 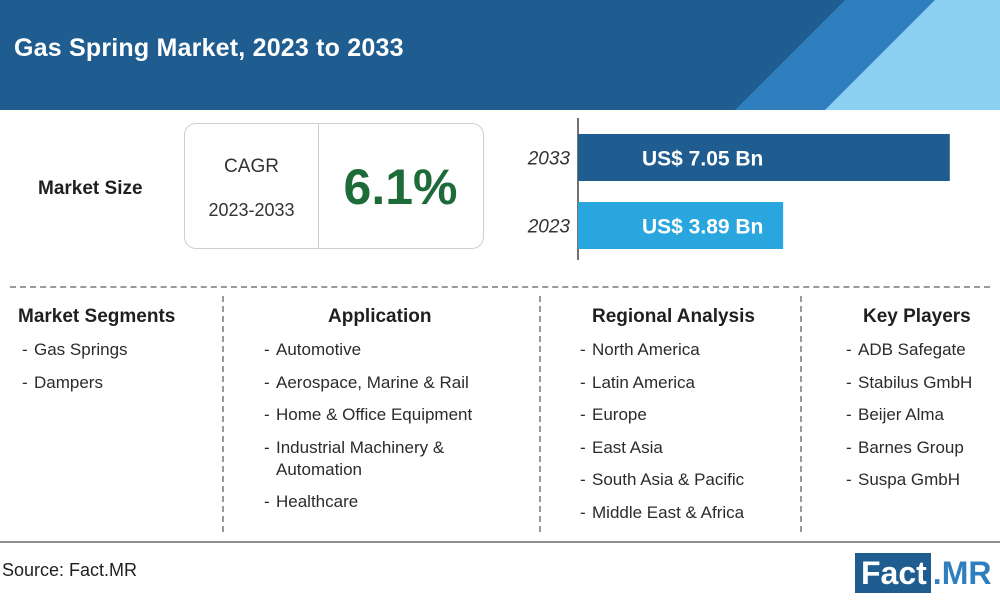 I want to click on page-title: Gas Spring Market, 2023 to 2033, so click(x=209, y=48).